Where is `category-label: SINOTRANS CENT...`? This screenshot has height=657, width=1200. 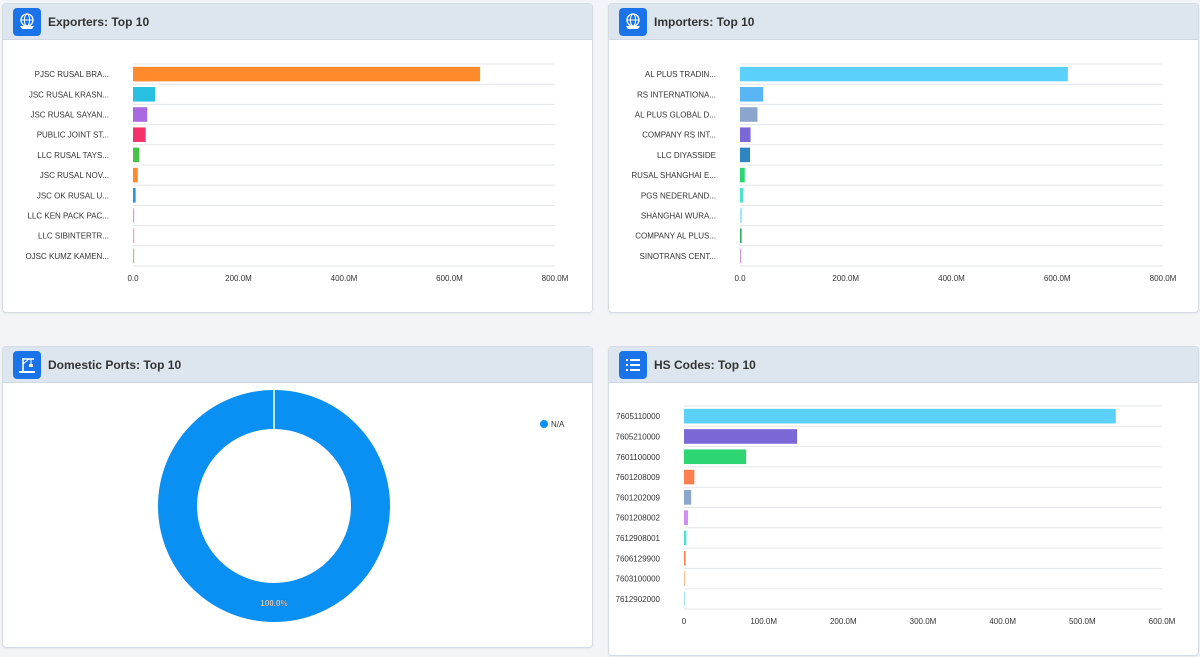
category-label: SINOTRANS CENT... is located at coordinates (678, 256).